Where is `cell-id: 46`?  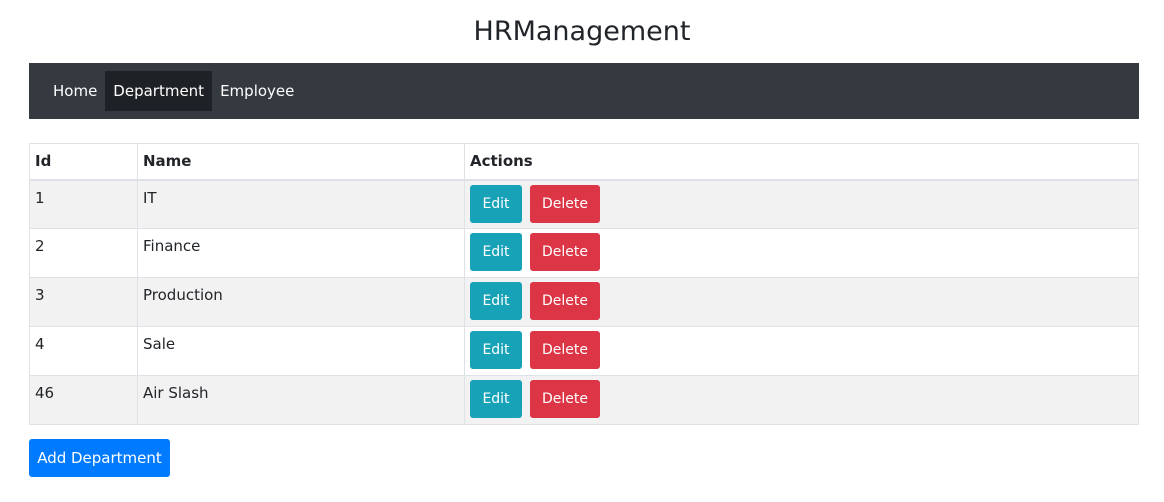
cell-id: 46 is located at coordinates (83, 400).